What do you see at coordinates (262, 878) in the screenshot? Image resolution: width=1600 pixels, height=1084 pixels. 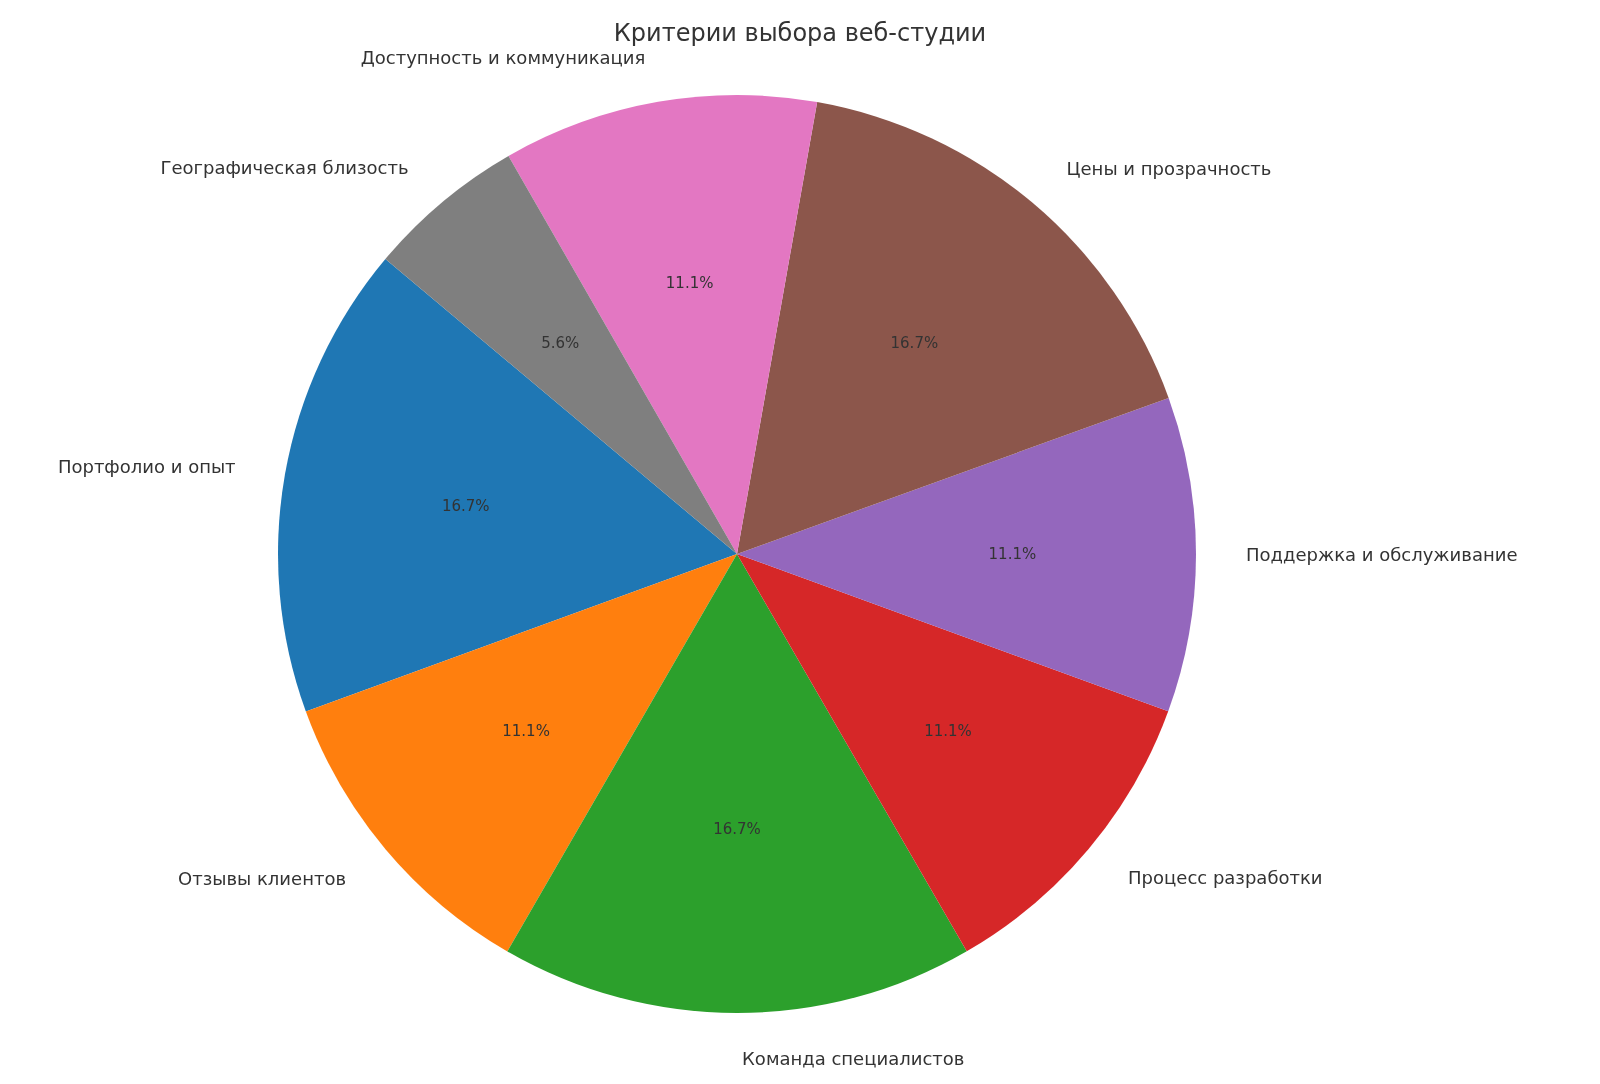 I see `slice-label: Отзывы клиентов` at bounding box center [262, 878].